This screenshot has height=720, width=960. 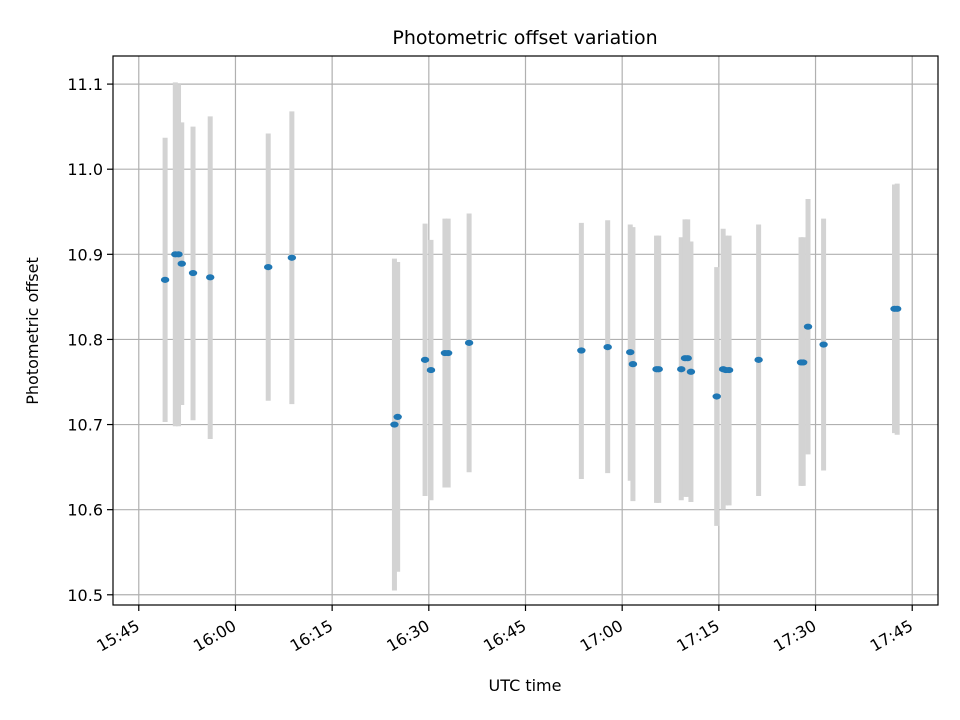 What do you see at coordinates (697, 636) in the screenshot?
I see `x-tick-label: 17:15` at bounding box center [697, 636].